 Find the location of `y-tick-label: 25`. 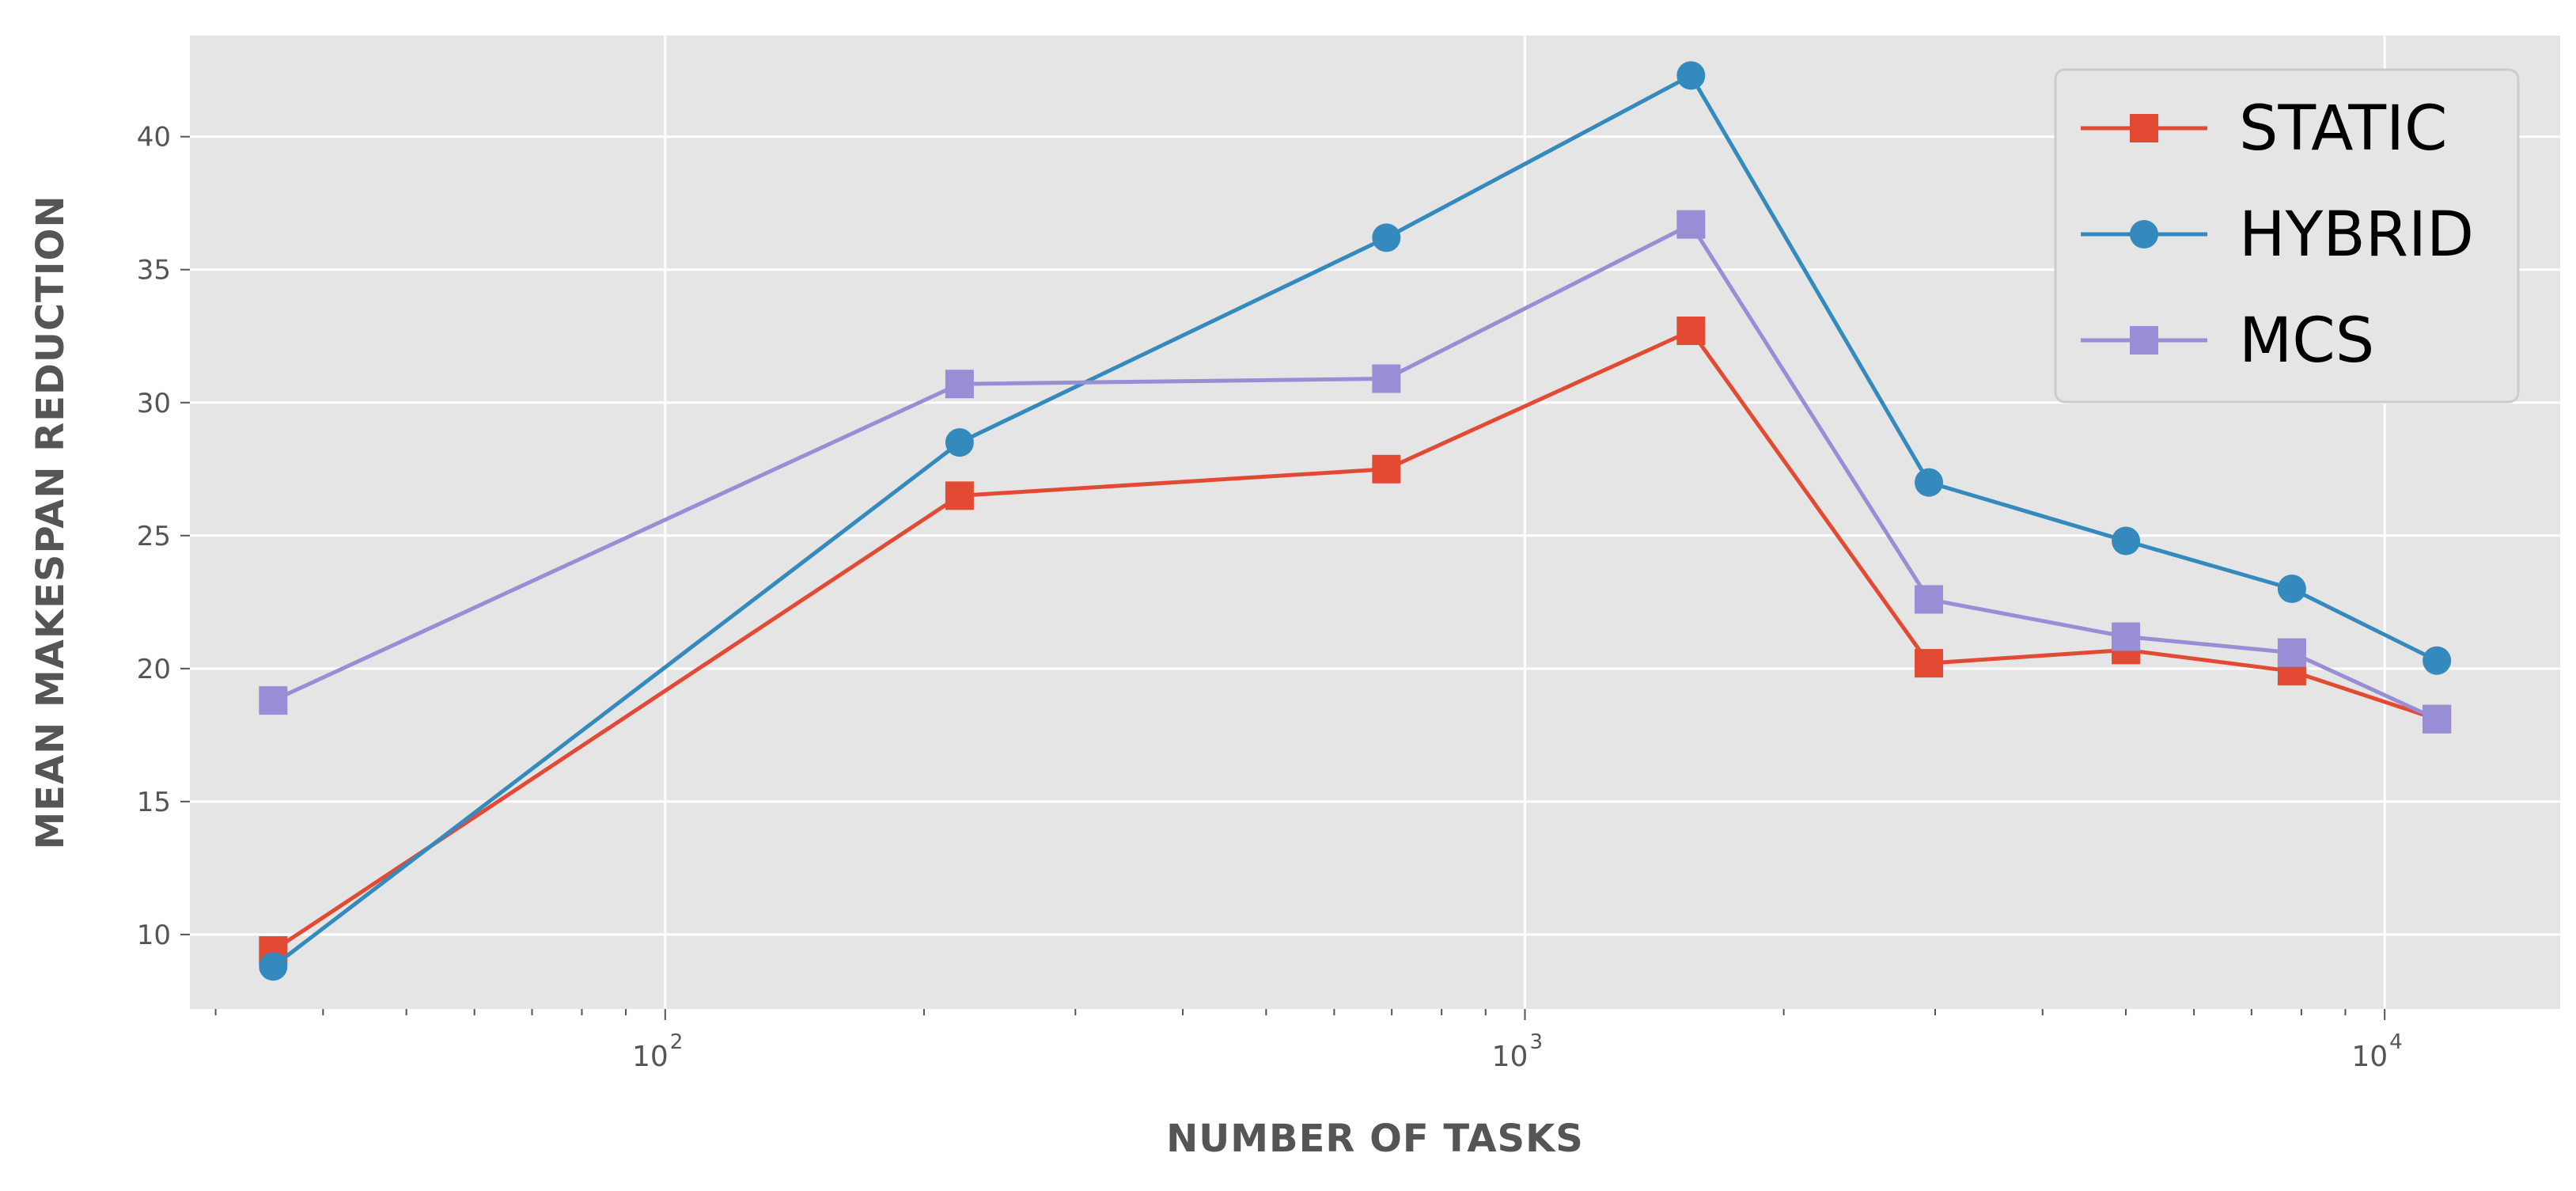

y-tick-label: 25 is located at coordinates (154, 536).